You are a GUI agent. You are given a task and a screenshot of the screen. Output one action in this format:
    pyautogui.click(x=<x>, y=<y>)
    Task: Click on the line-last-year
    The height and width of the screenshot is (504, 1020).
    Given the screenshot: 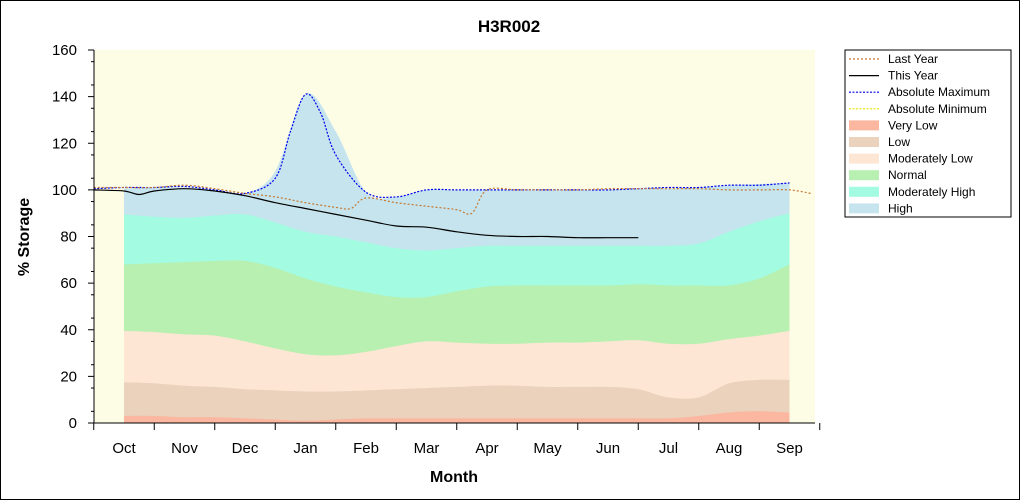 What is the action you would take?
    pyautogui.click(x=452, y=199)
    